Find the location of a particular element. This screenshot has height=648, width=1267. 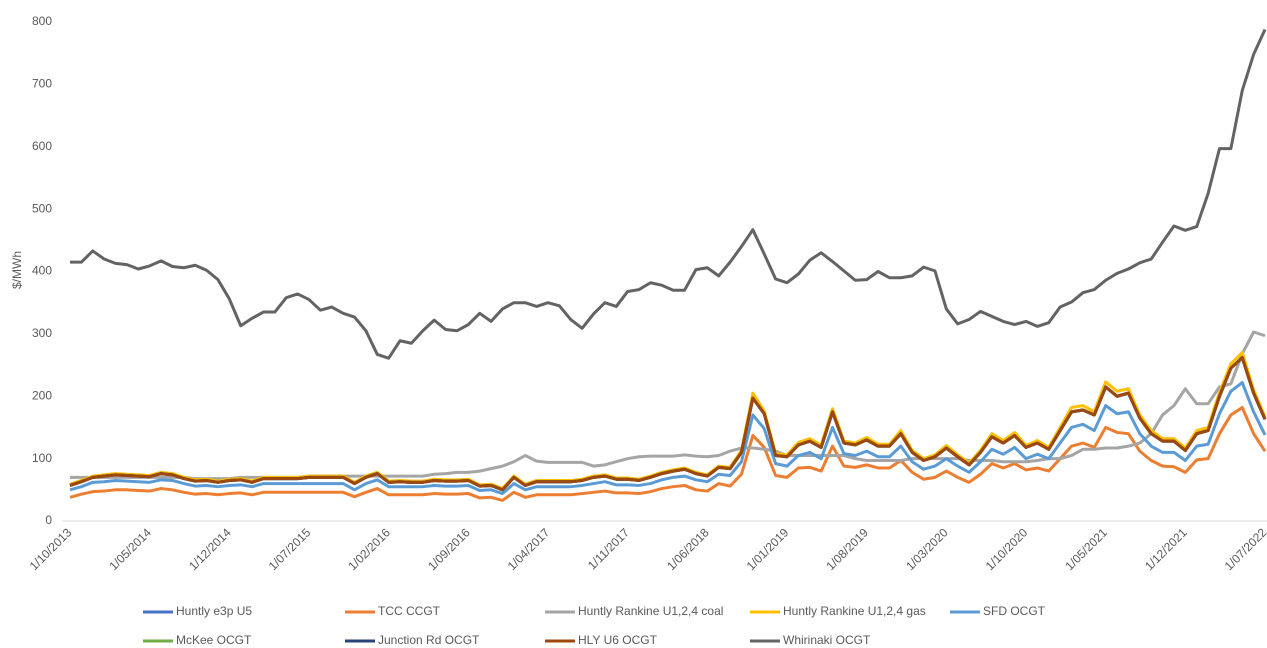

legend-label: Huntly Rankine U1,2,4 coal is located at coordinates (650, 611).